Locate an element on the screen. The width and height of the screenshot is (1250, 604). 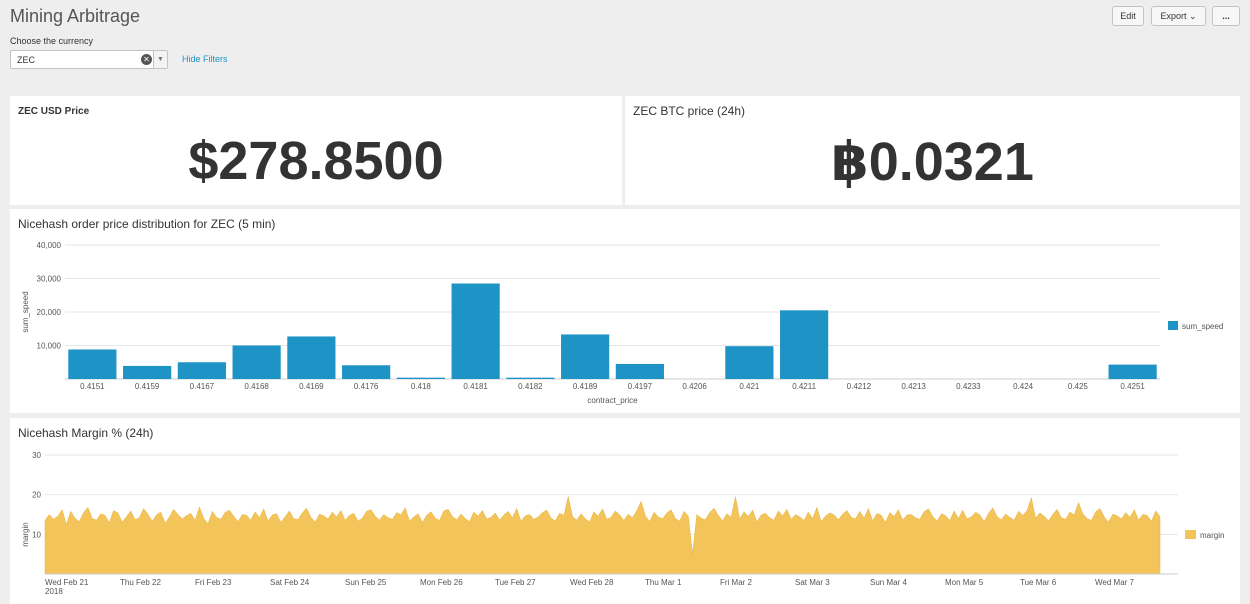
x-tick-label: 0.4189 is located at coordinates (585, 386).